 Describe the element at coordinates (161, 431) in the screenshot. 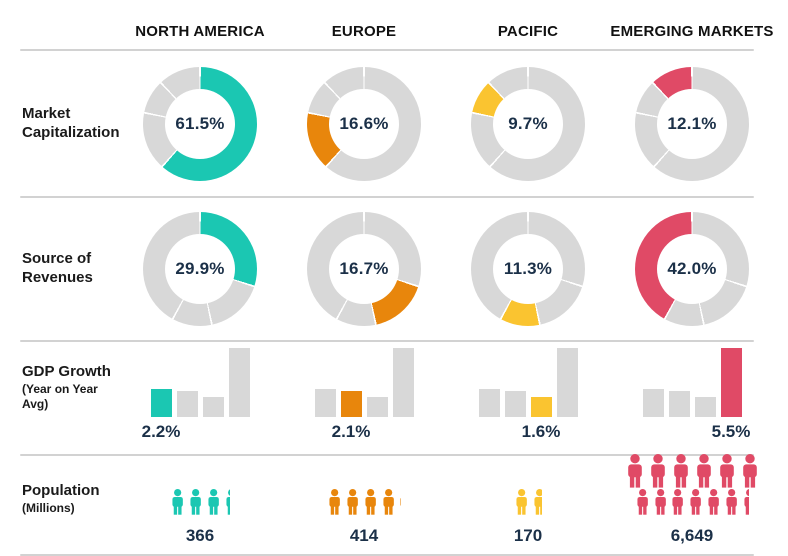

I see `bar-value: 2.2%` at that location.